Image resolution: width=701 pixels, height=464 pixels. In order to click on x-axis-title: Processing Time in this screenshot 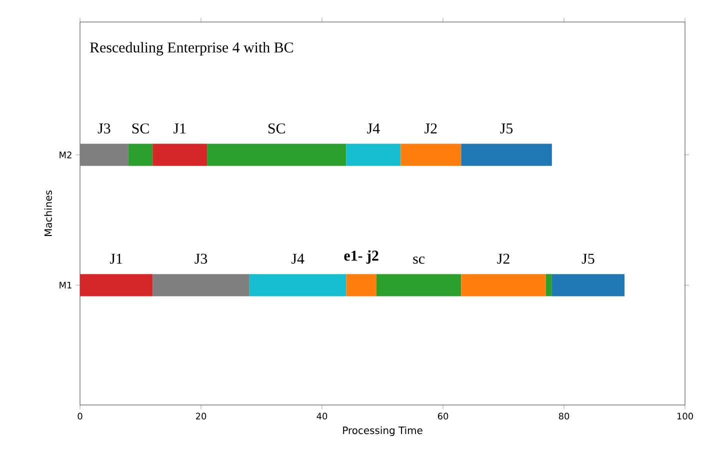, I will do `click(382, 431)`.